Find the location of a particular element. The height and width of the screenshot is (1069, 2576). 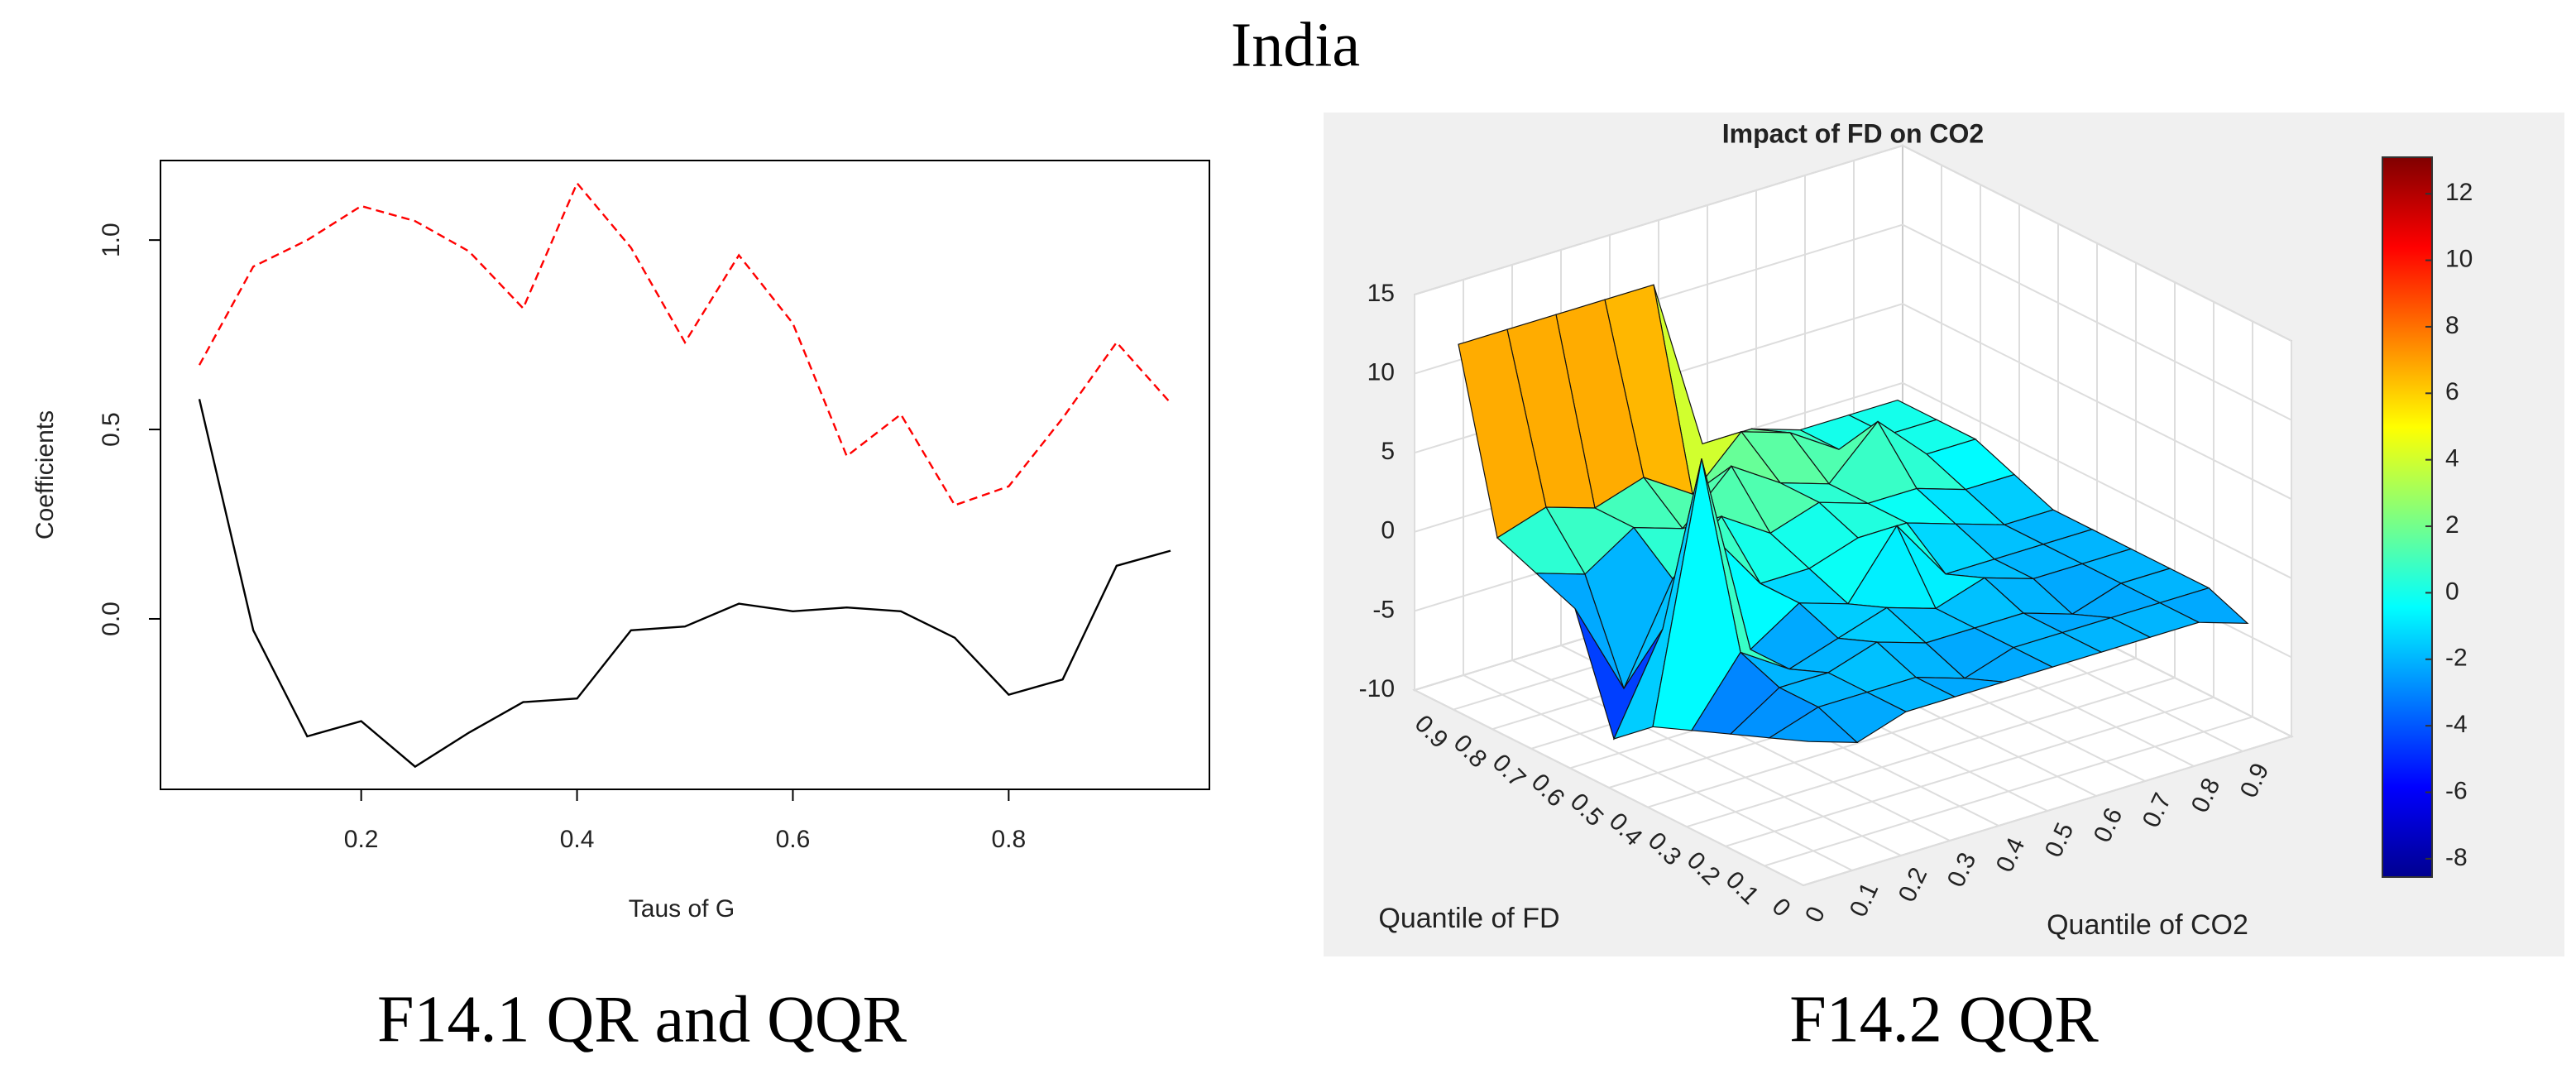

grid-line is located at coordinates (1853, 243).